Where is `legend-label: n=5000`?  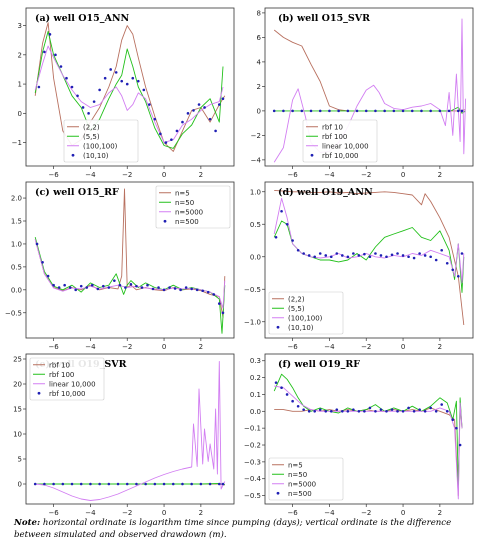 legend-label: n=5000 is located at coordinates (189, 212).